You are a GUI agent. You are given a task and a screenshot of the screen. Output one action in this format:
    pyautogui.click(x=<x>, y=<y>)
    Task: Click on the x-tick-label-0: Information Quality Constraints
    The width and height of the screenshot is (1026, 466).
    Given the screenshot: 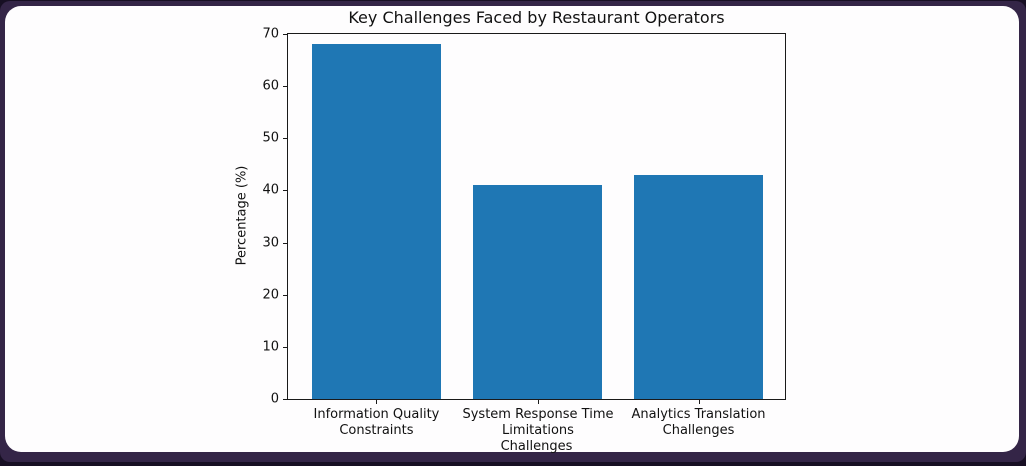 What is the action you would take?
    pyautogui.click(x=376, y=423)
    